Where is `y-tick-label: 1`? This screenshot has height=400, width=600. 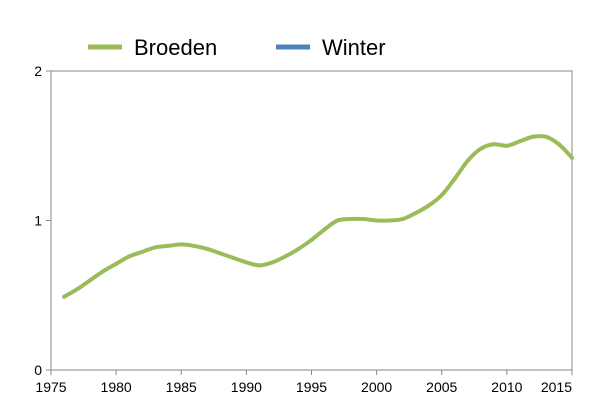 y-tick-label: 1 is located at coordinates (38, 221).